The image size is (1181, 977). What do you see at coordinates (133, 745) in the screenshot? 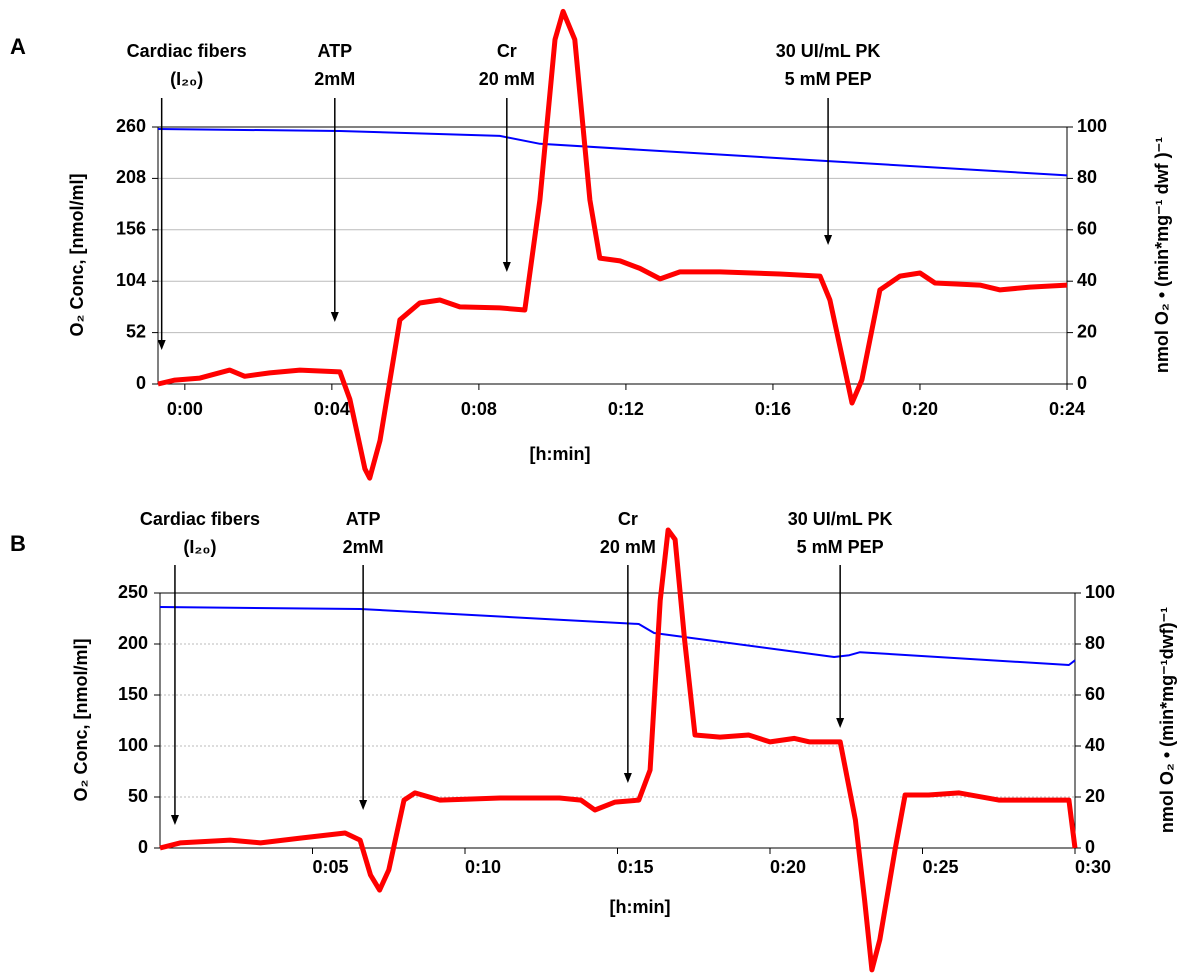
I see `y-tick-label: 100` at bounding box center [133, 745].